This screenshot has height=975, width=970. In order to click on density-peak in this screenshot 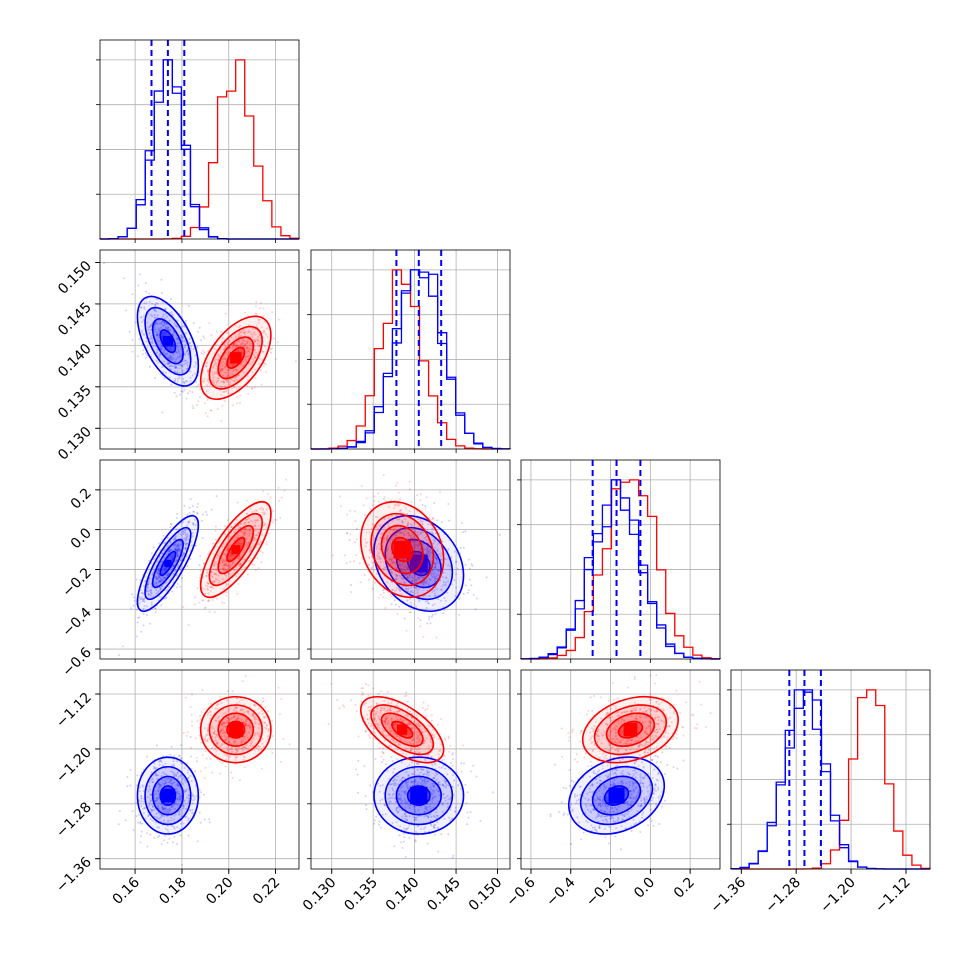, I will do `click(167, 563)`.